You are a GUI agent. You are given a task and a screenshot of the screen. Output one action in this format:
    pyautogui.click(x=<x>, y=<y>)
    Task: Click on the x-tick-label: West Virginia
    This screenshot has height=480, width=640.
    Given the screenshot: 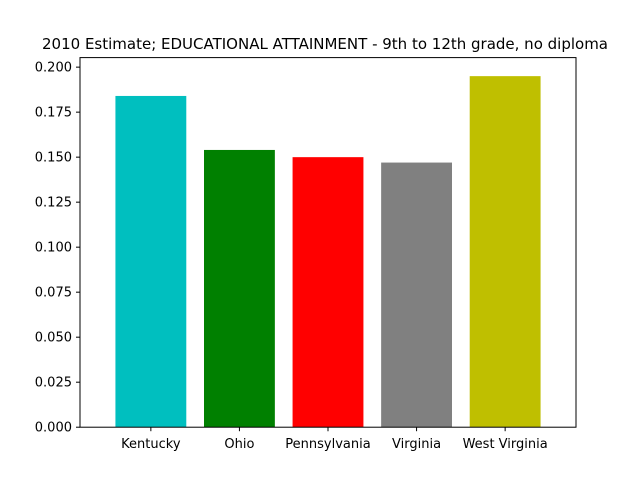 What is the action you would take?
    pyautogui.click(x=505, y=444)
    